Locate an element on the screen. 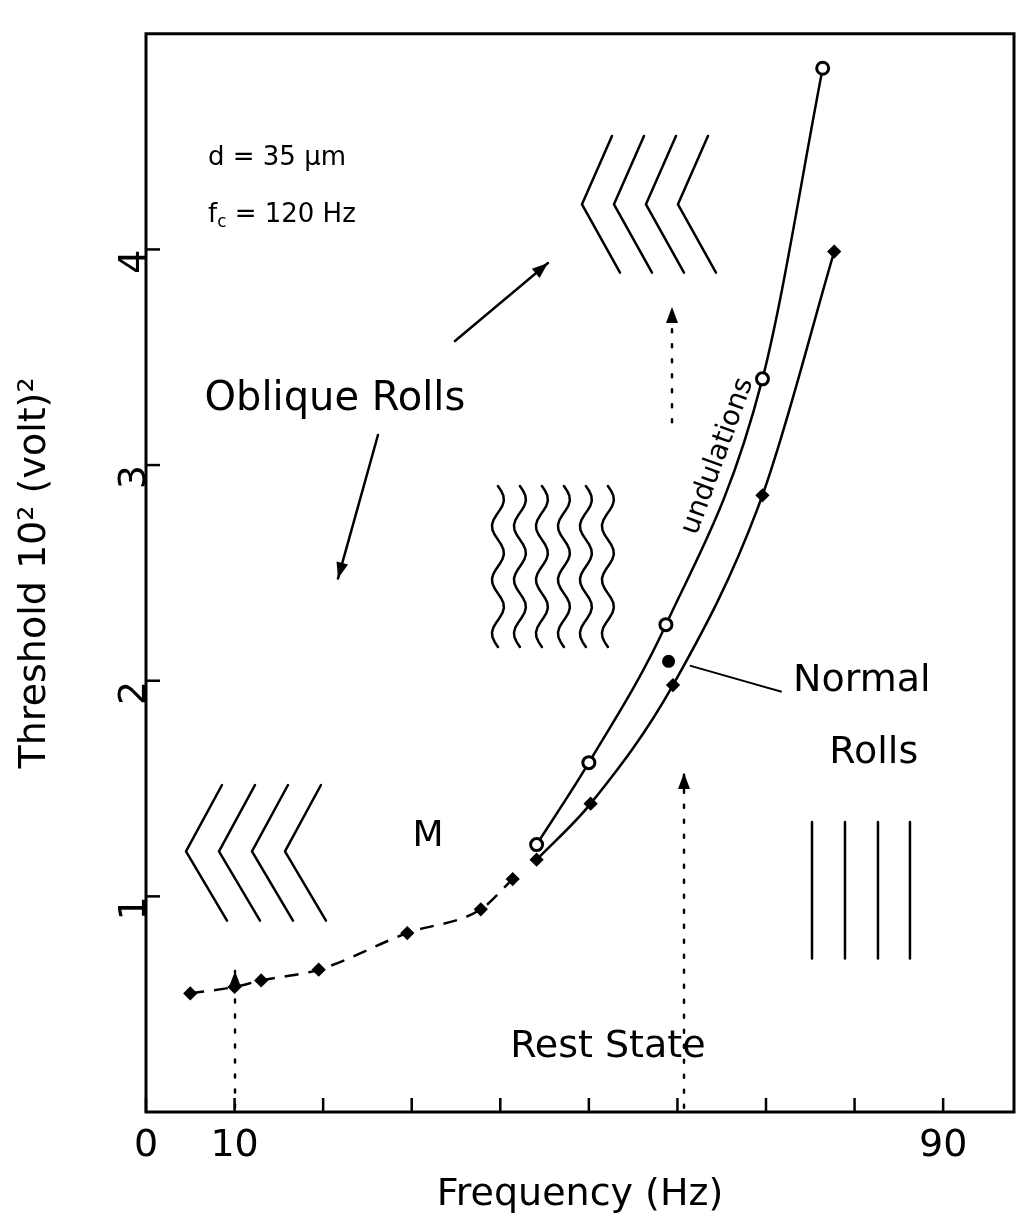 Image resolution: width=1032 pixels, height=1227 pixels. x-tick-label: 10 is located at coordinates (234, 1142).